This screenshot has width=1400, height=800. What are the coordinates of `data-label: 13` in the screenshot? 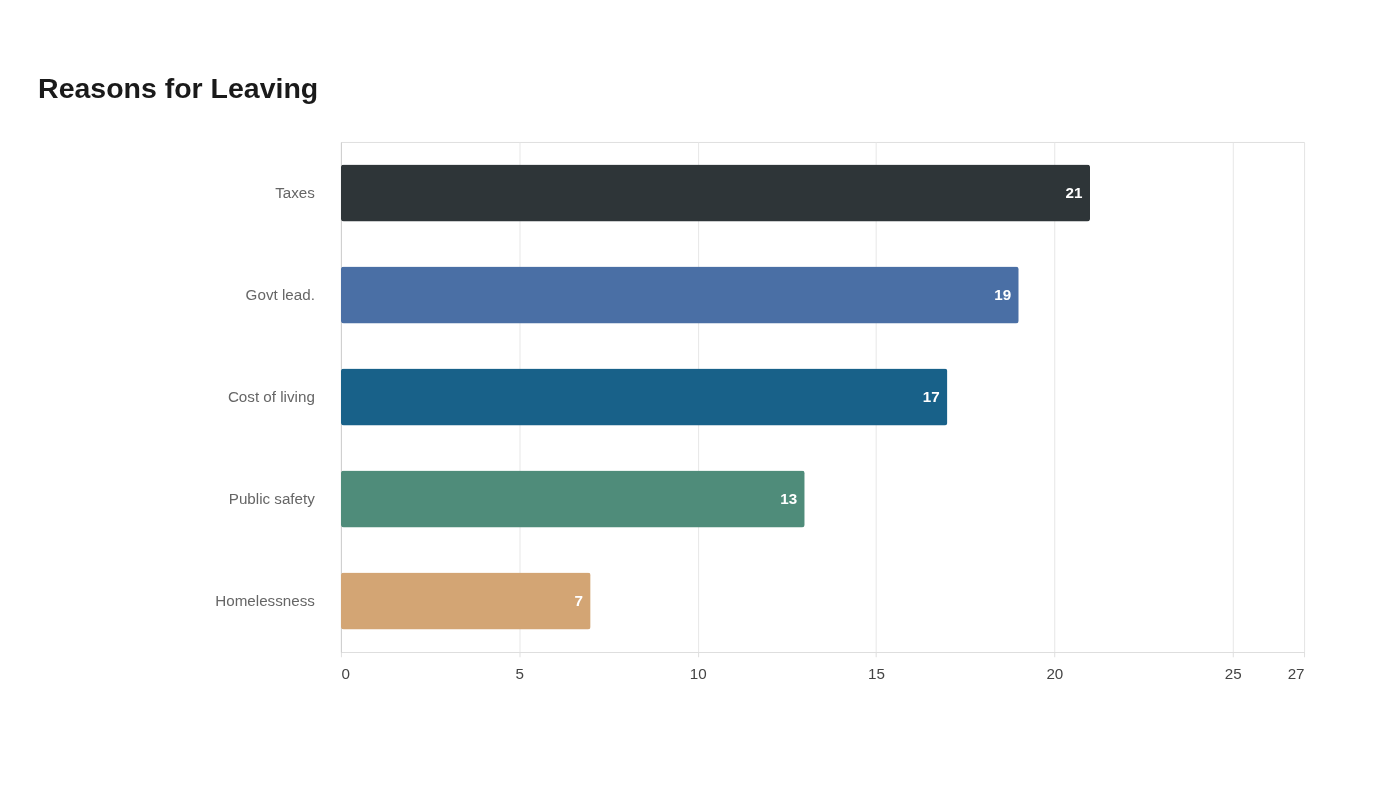 It's located at (789, 498).